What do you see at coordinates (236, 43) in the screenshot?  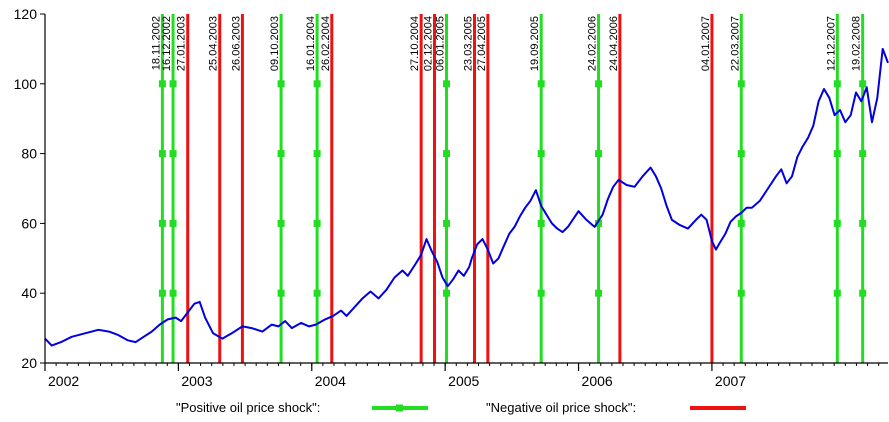 I see `shock-date-label: 26.06.2003` at bounding box center [236, 43].